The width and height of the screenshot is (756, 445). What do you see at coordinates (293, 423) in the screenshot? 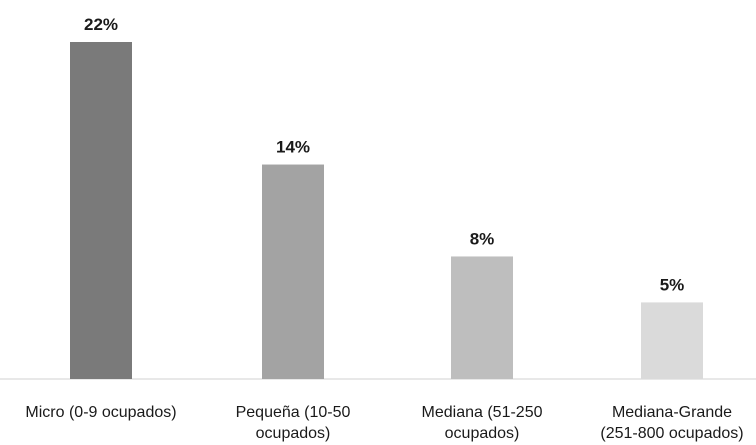
I see `x-tick-label-2: Pequeña (10-50 ocupados)` at bounding box center [293, 423].